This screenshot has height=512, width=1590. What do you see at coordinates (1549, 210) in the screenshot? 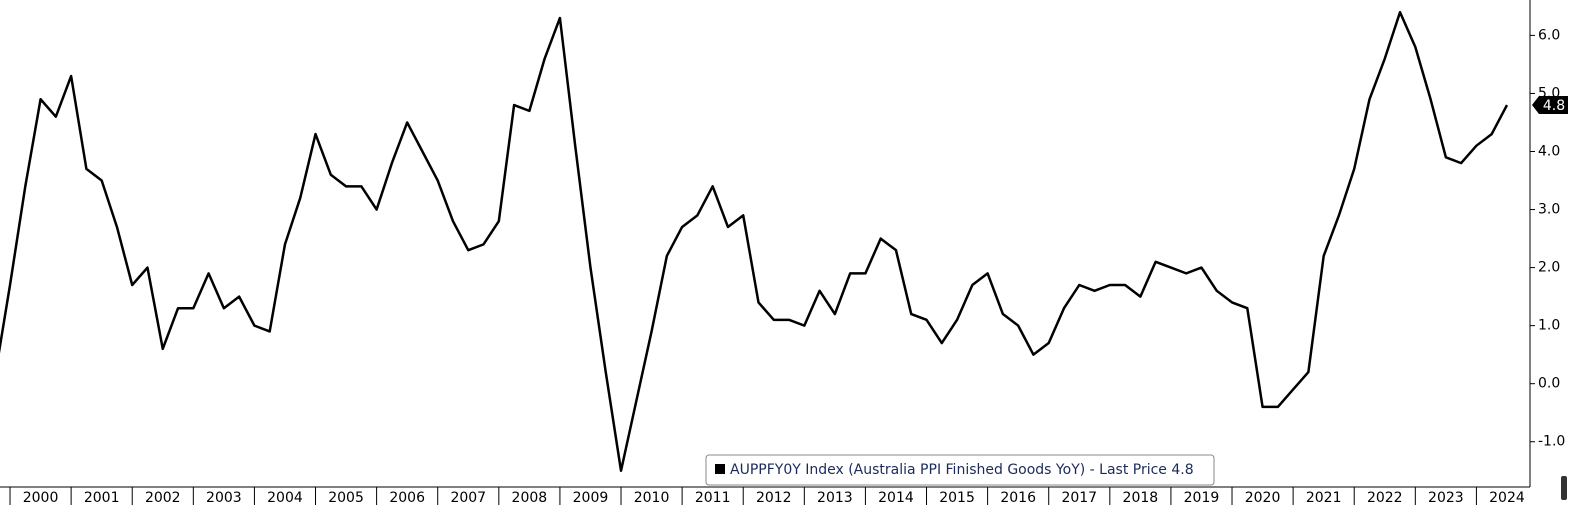
I see `y-tick-label: 3.0` at bounding box center [1549, 210].